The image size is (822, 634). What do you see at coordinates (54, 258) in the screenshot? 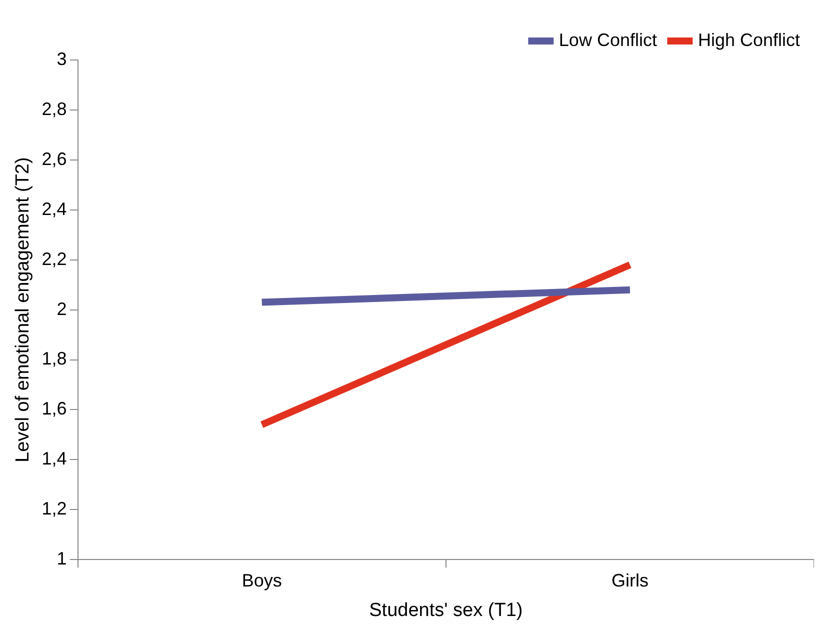
I see `y-tick-label: 2,2` at bounding box center [54, 258].